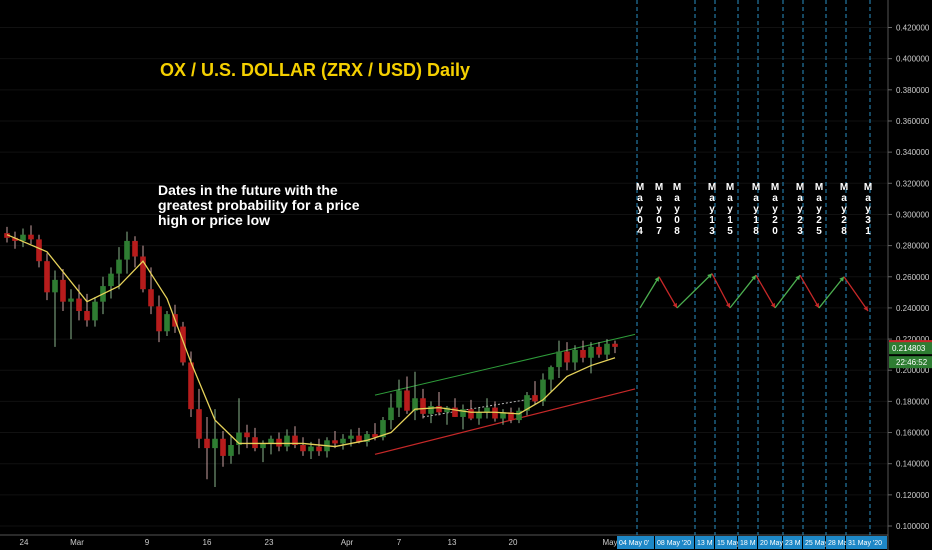 This screenshot has height=550, width=932. I want to click on y-tick-label: 0.100000, so click(913, 526).